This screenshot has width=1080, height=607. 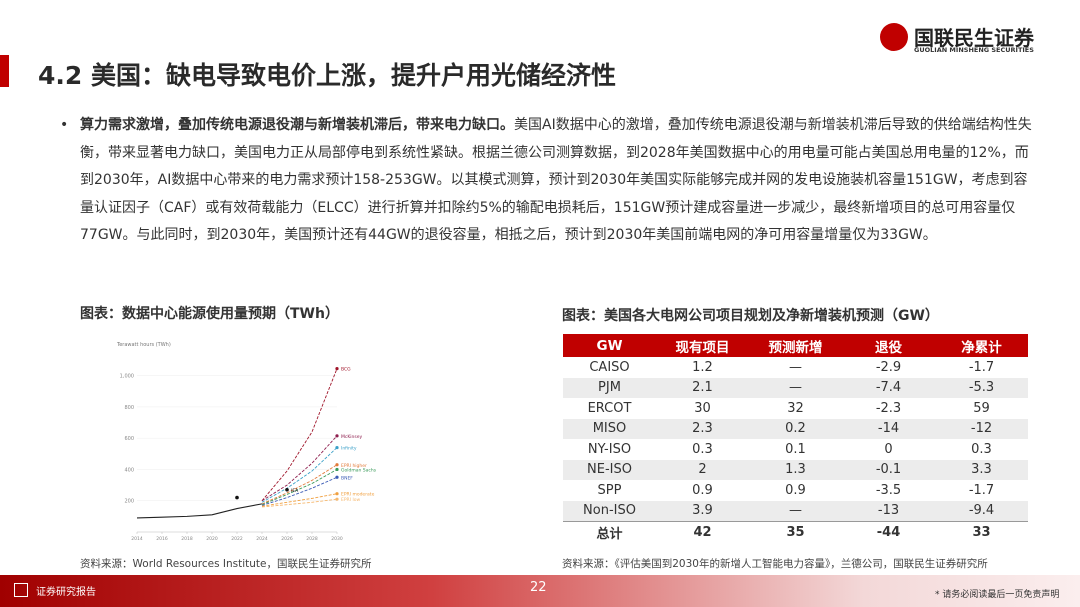 I want to click on table-cell: -7.4, so click(x=888, y=387).